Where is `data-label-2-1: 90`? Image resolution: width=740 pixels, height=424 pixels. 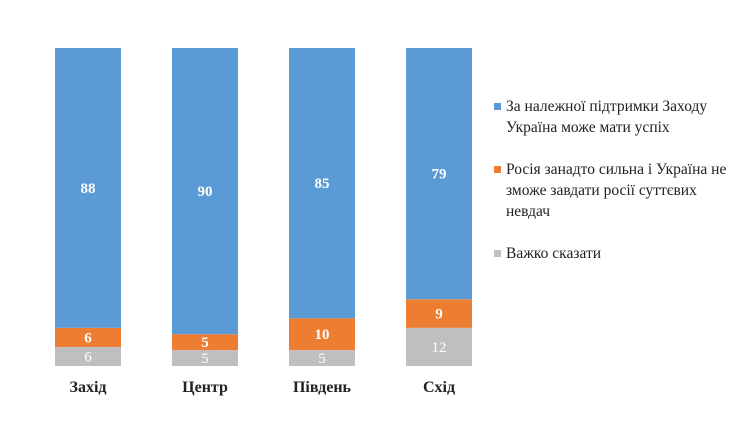 data-label-2-1: 90 is located at coordinates (205, 192).